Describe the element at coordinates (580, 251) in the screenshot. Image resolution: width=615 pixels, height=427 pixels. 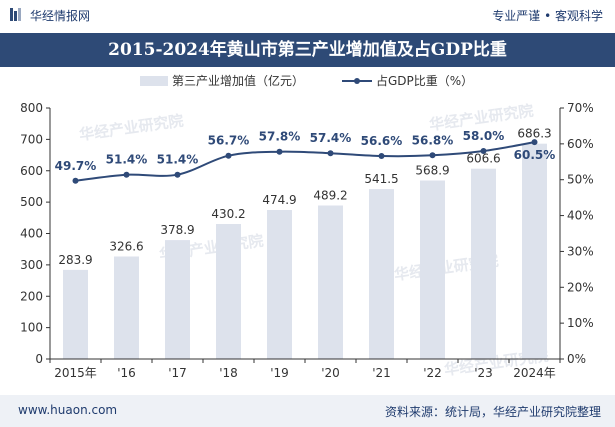
I see `right-tick-label: 30%` at that location.